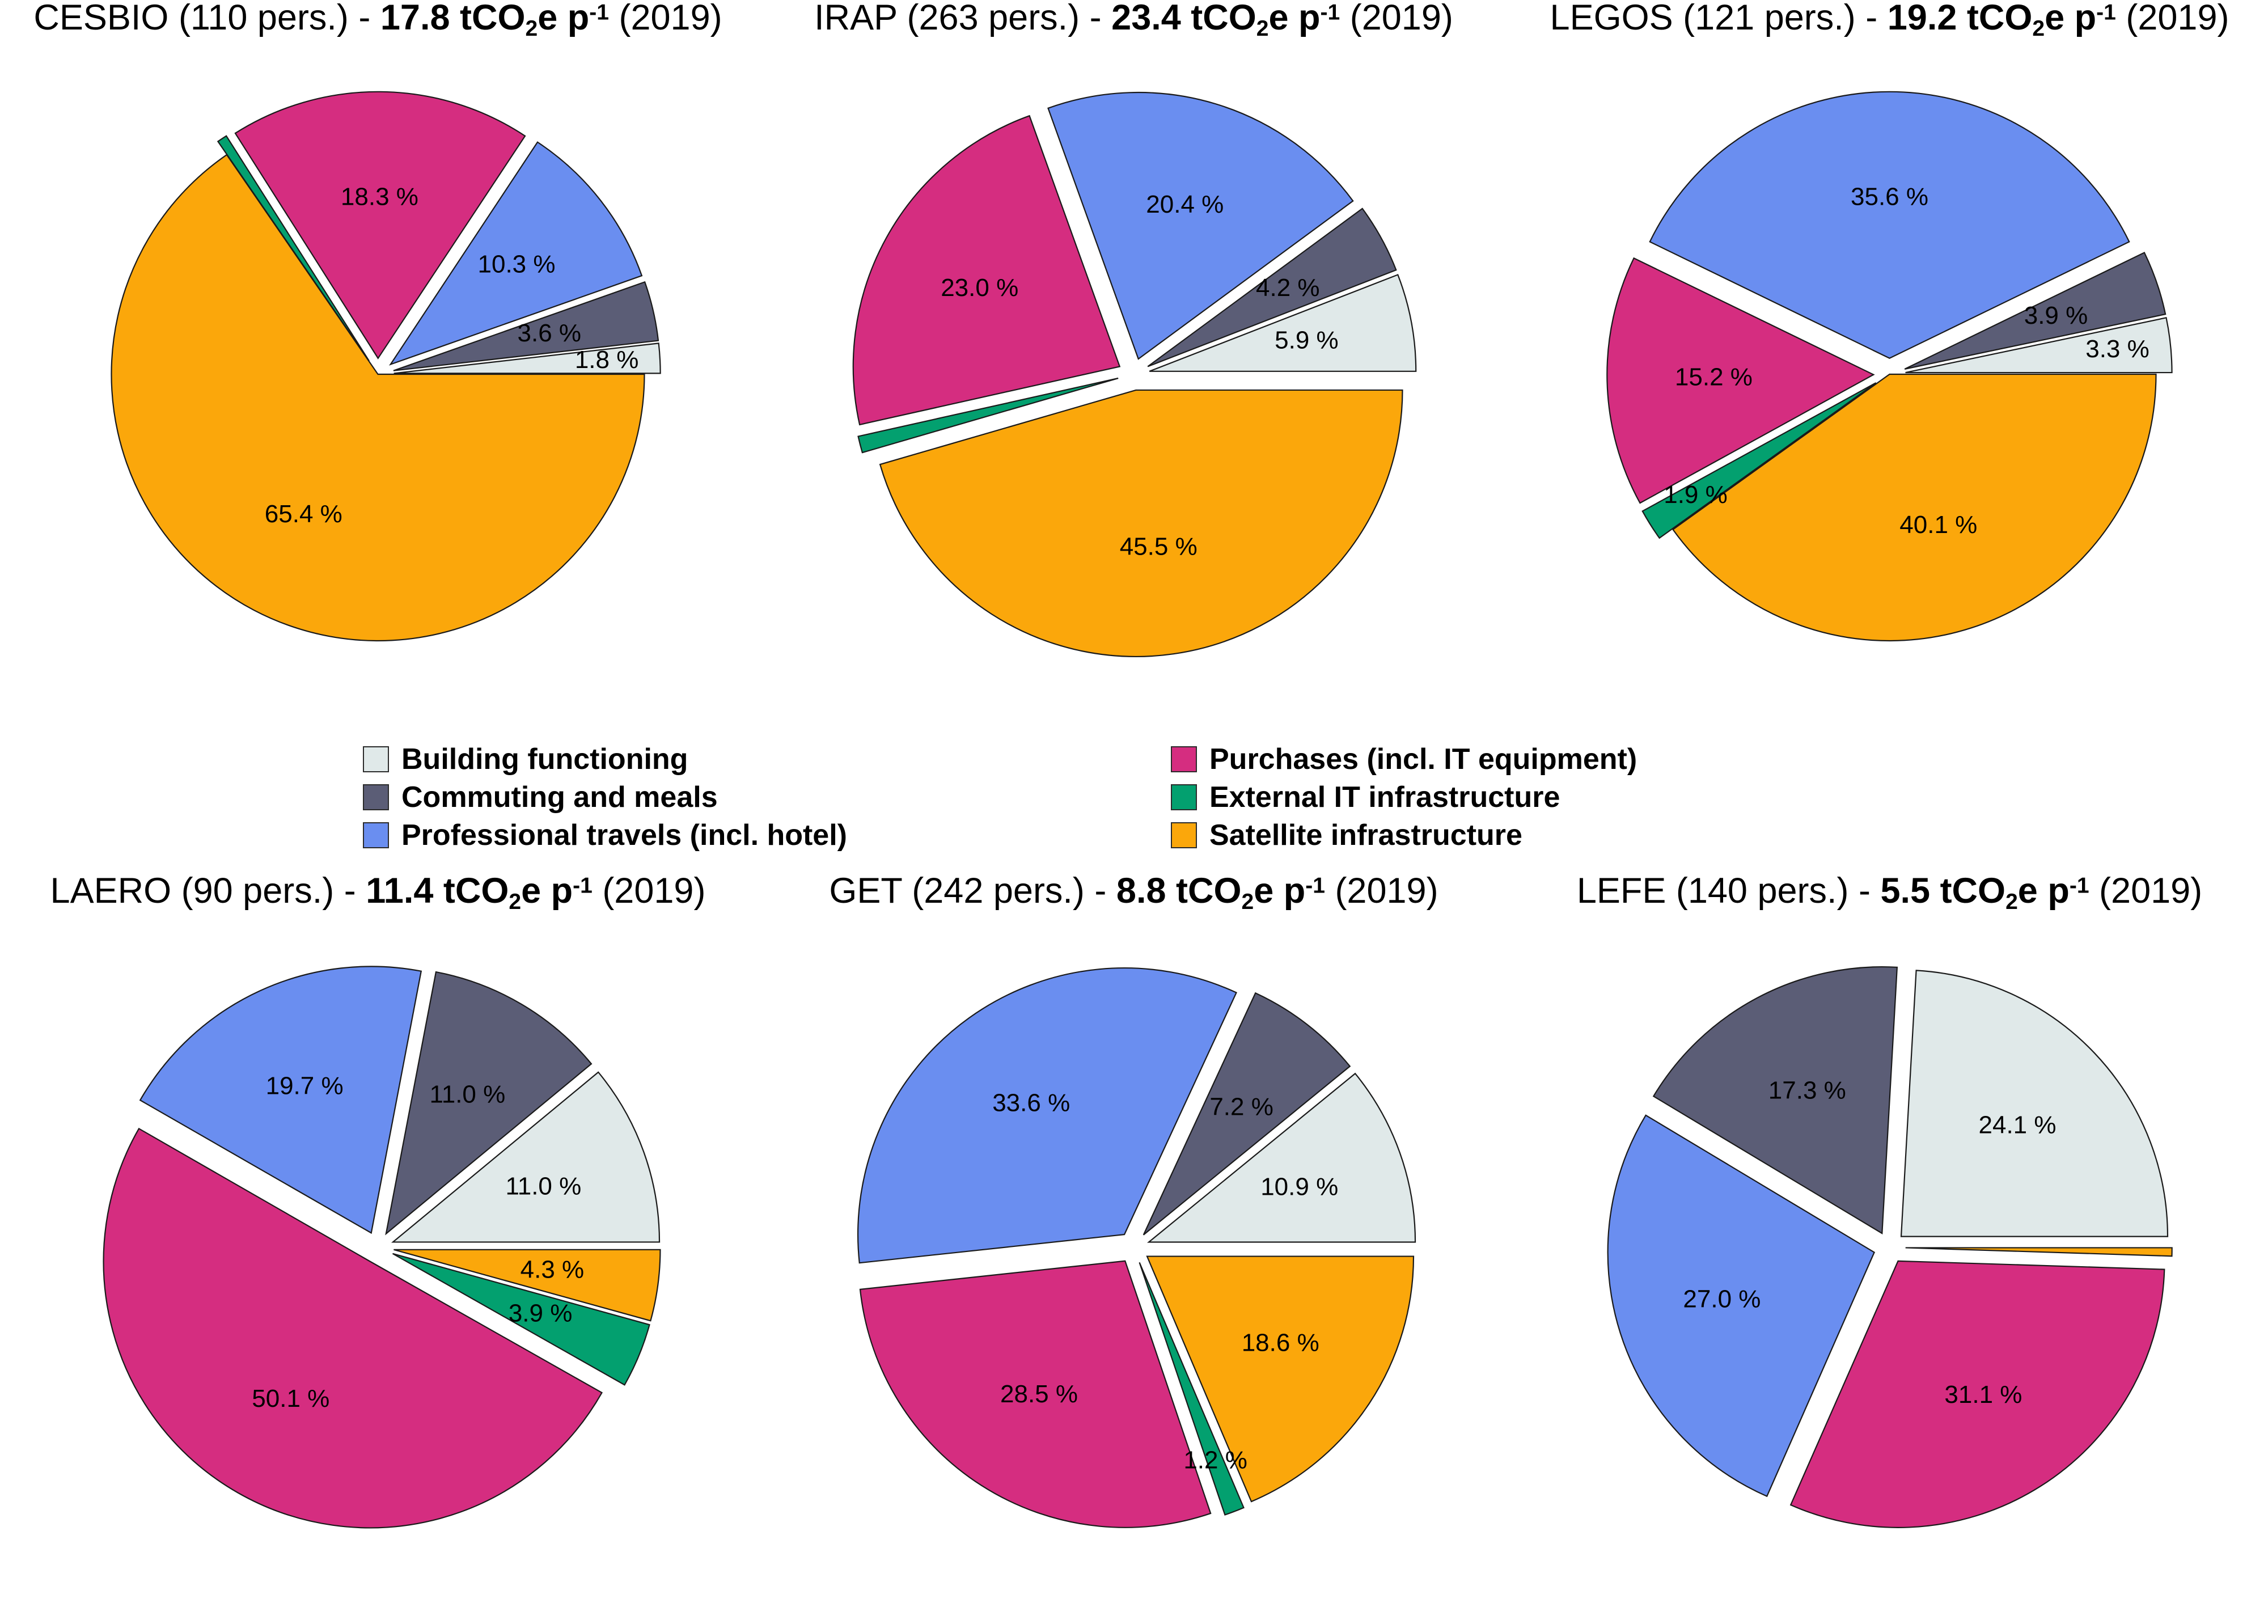  Describe the element at coordinates (1532, 760) in the screenshot. I see `legend-item-purchases: Purchases (incl. IT equipment)` at that location.